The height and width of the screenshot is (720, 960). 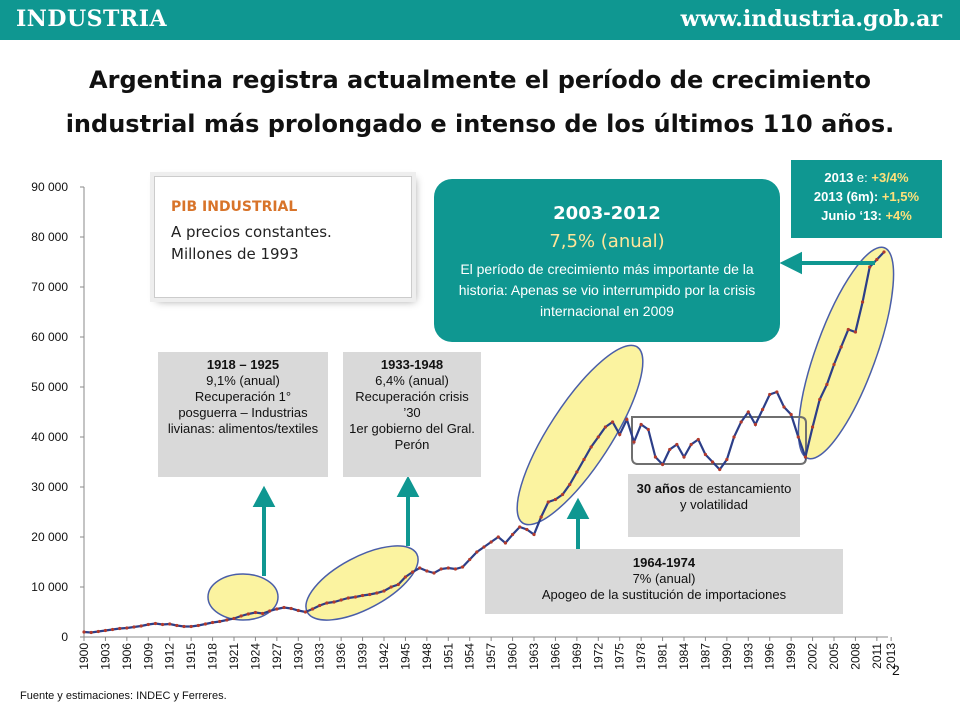 I want to click on x-tick-label: 1936, so click(x=341, y=656).